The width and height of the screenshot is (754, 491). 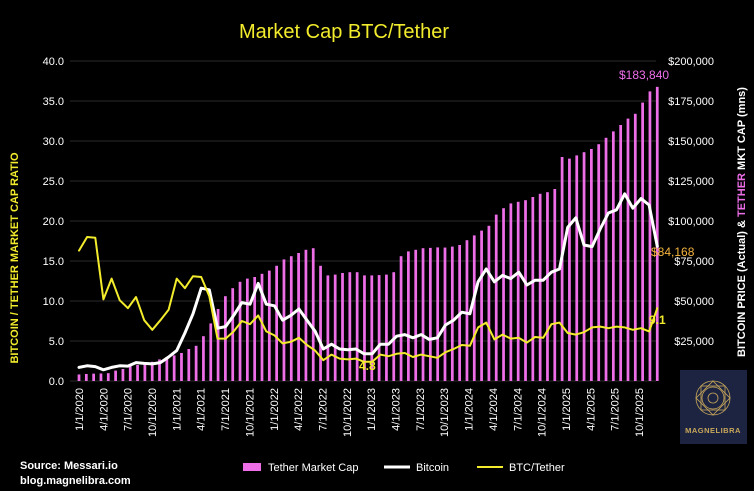 I want to click on left-tick-label: 10.0, so click(x=53, y=302).